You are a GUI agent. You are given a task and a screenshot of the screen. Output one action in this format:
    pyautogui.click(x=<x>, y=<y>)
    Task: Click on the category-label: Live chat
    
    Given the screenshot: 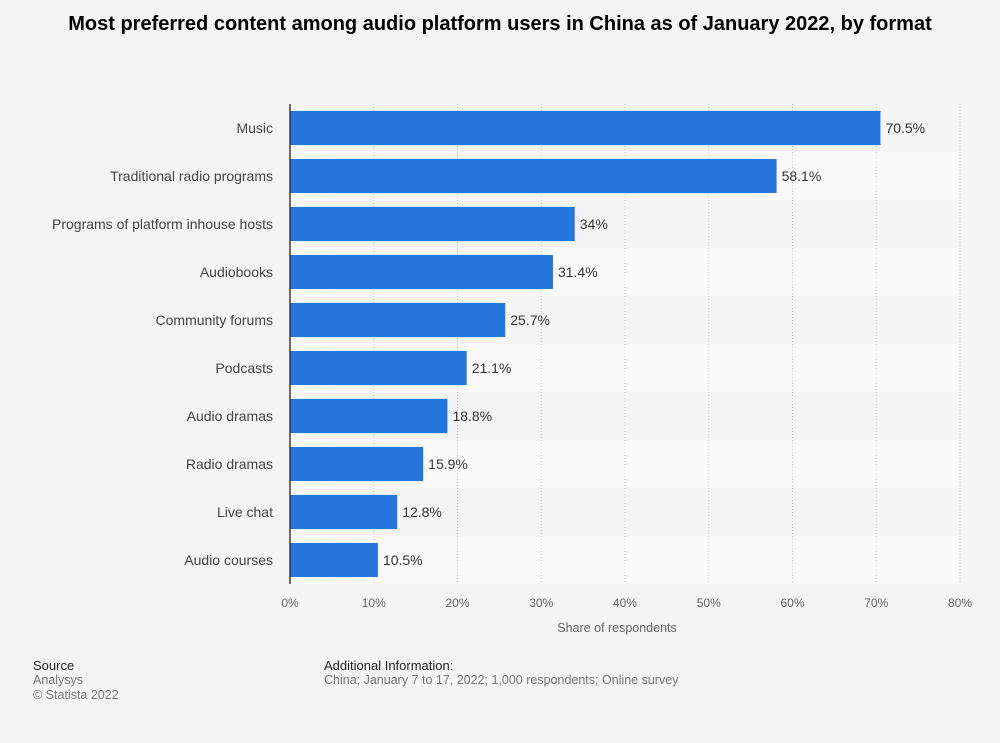 What is the action you would take?
    pyautogui.click(x=245, y=512)
    